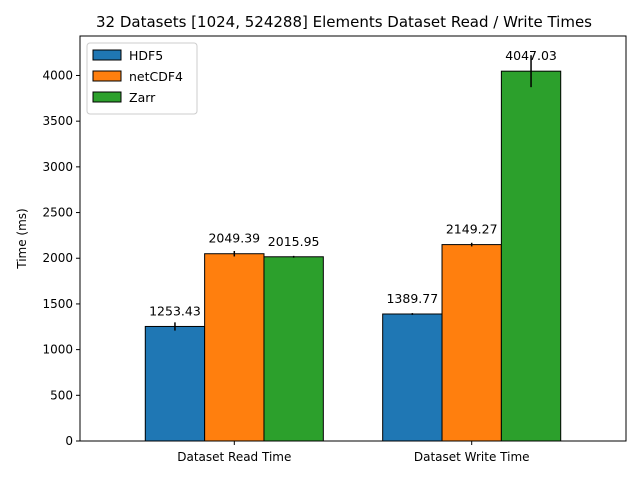 This screenshot has width=640, height=480. Describe the element at coordinates (22, 239) in the screenshot. I see `y-axis-label: Time (ms)` at that location.